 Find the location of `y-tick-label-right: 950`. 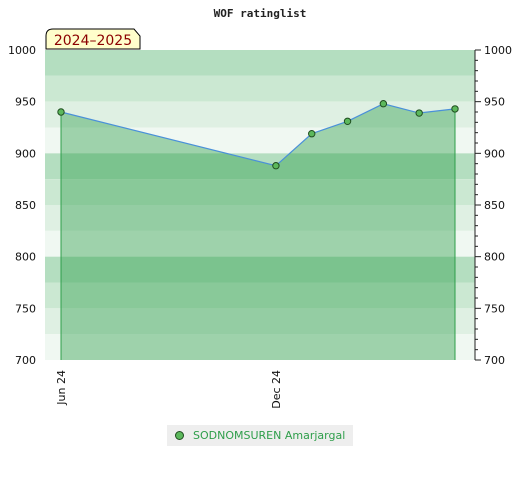

y-tick-label-right: 950 is located at coordinates (494, 102).